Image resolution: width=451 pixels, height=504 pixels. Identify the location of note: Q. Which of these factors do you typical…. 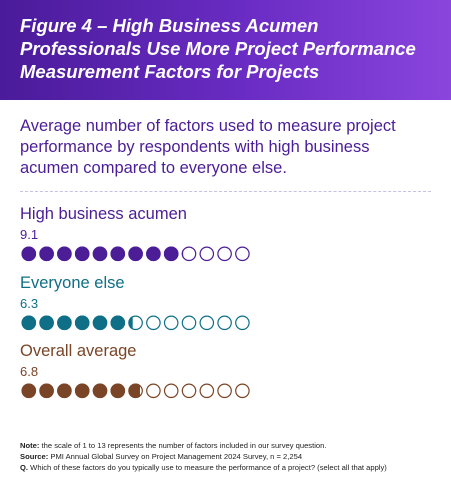
(210, 467).